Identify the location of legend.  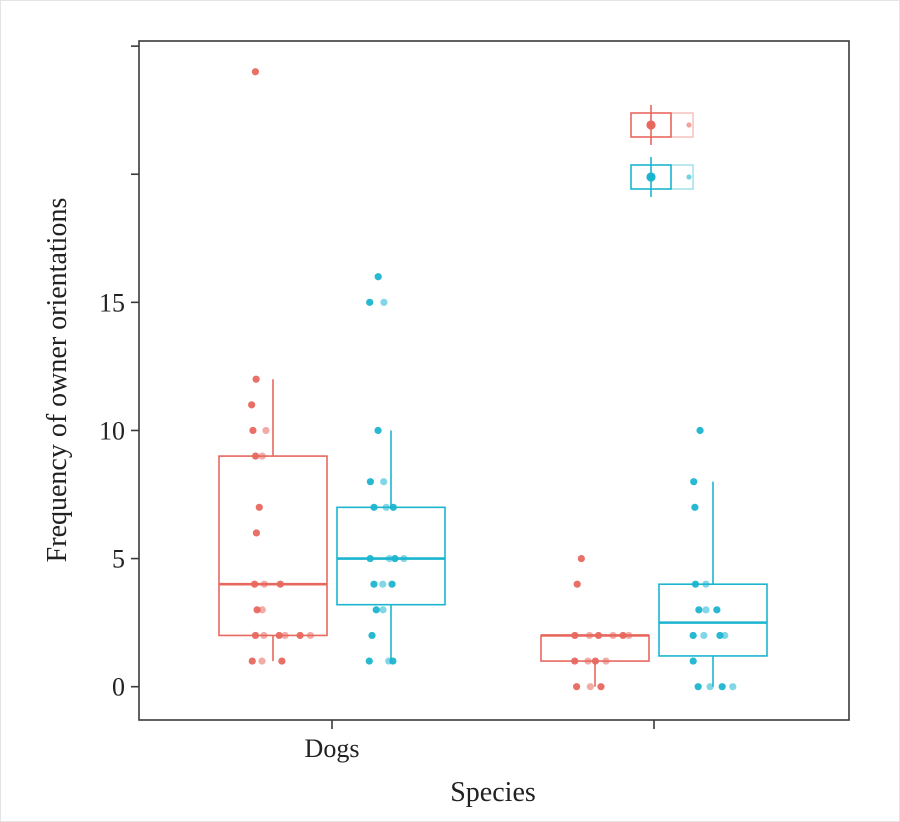
(662, 151).